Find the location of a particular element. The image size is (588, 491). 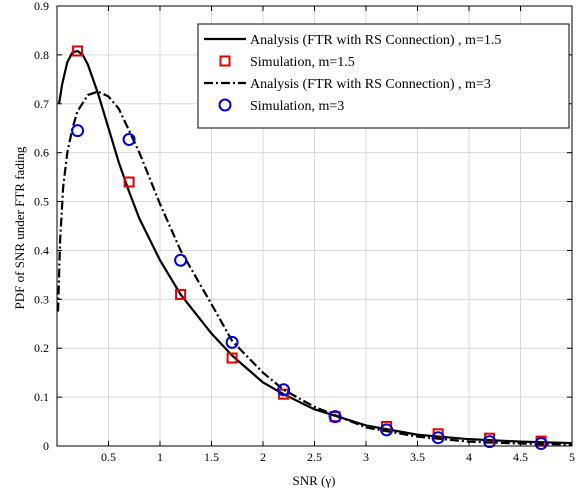

x-tick-label: 4 is located at coordinates (469, 457).